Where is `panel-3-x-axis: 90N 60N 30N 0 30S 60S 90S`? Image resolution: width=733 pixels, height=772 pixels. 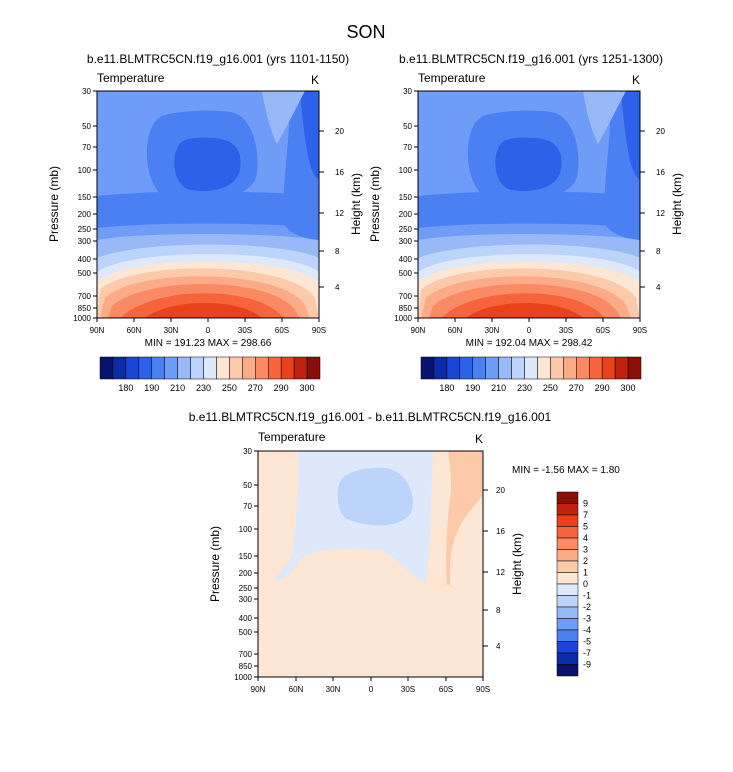
panel-3-x-axis: 90N 60N 30N 0 30S 60S 90S is located at coordinates (370, 685).